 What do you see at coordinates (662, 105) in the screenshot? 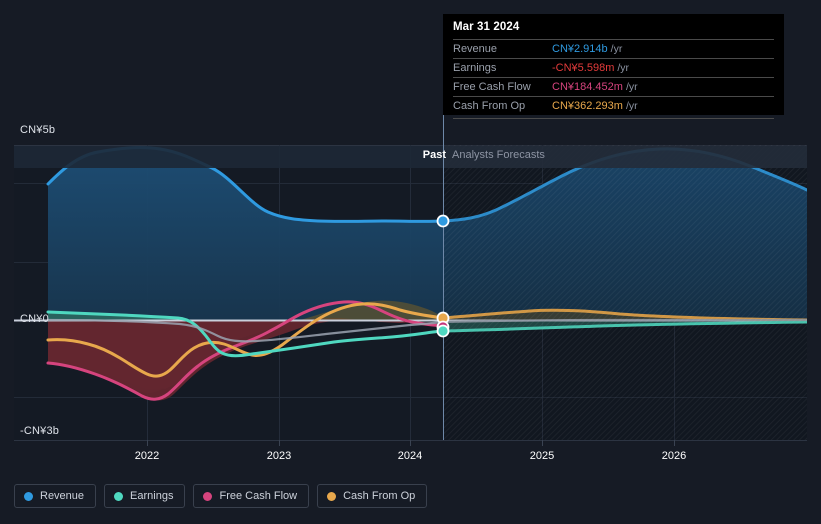
I see `tooltip-value-cash-from-op: CN¥362.293m/yr` at bounding box center [662, 105].